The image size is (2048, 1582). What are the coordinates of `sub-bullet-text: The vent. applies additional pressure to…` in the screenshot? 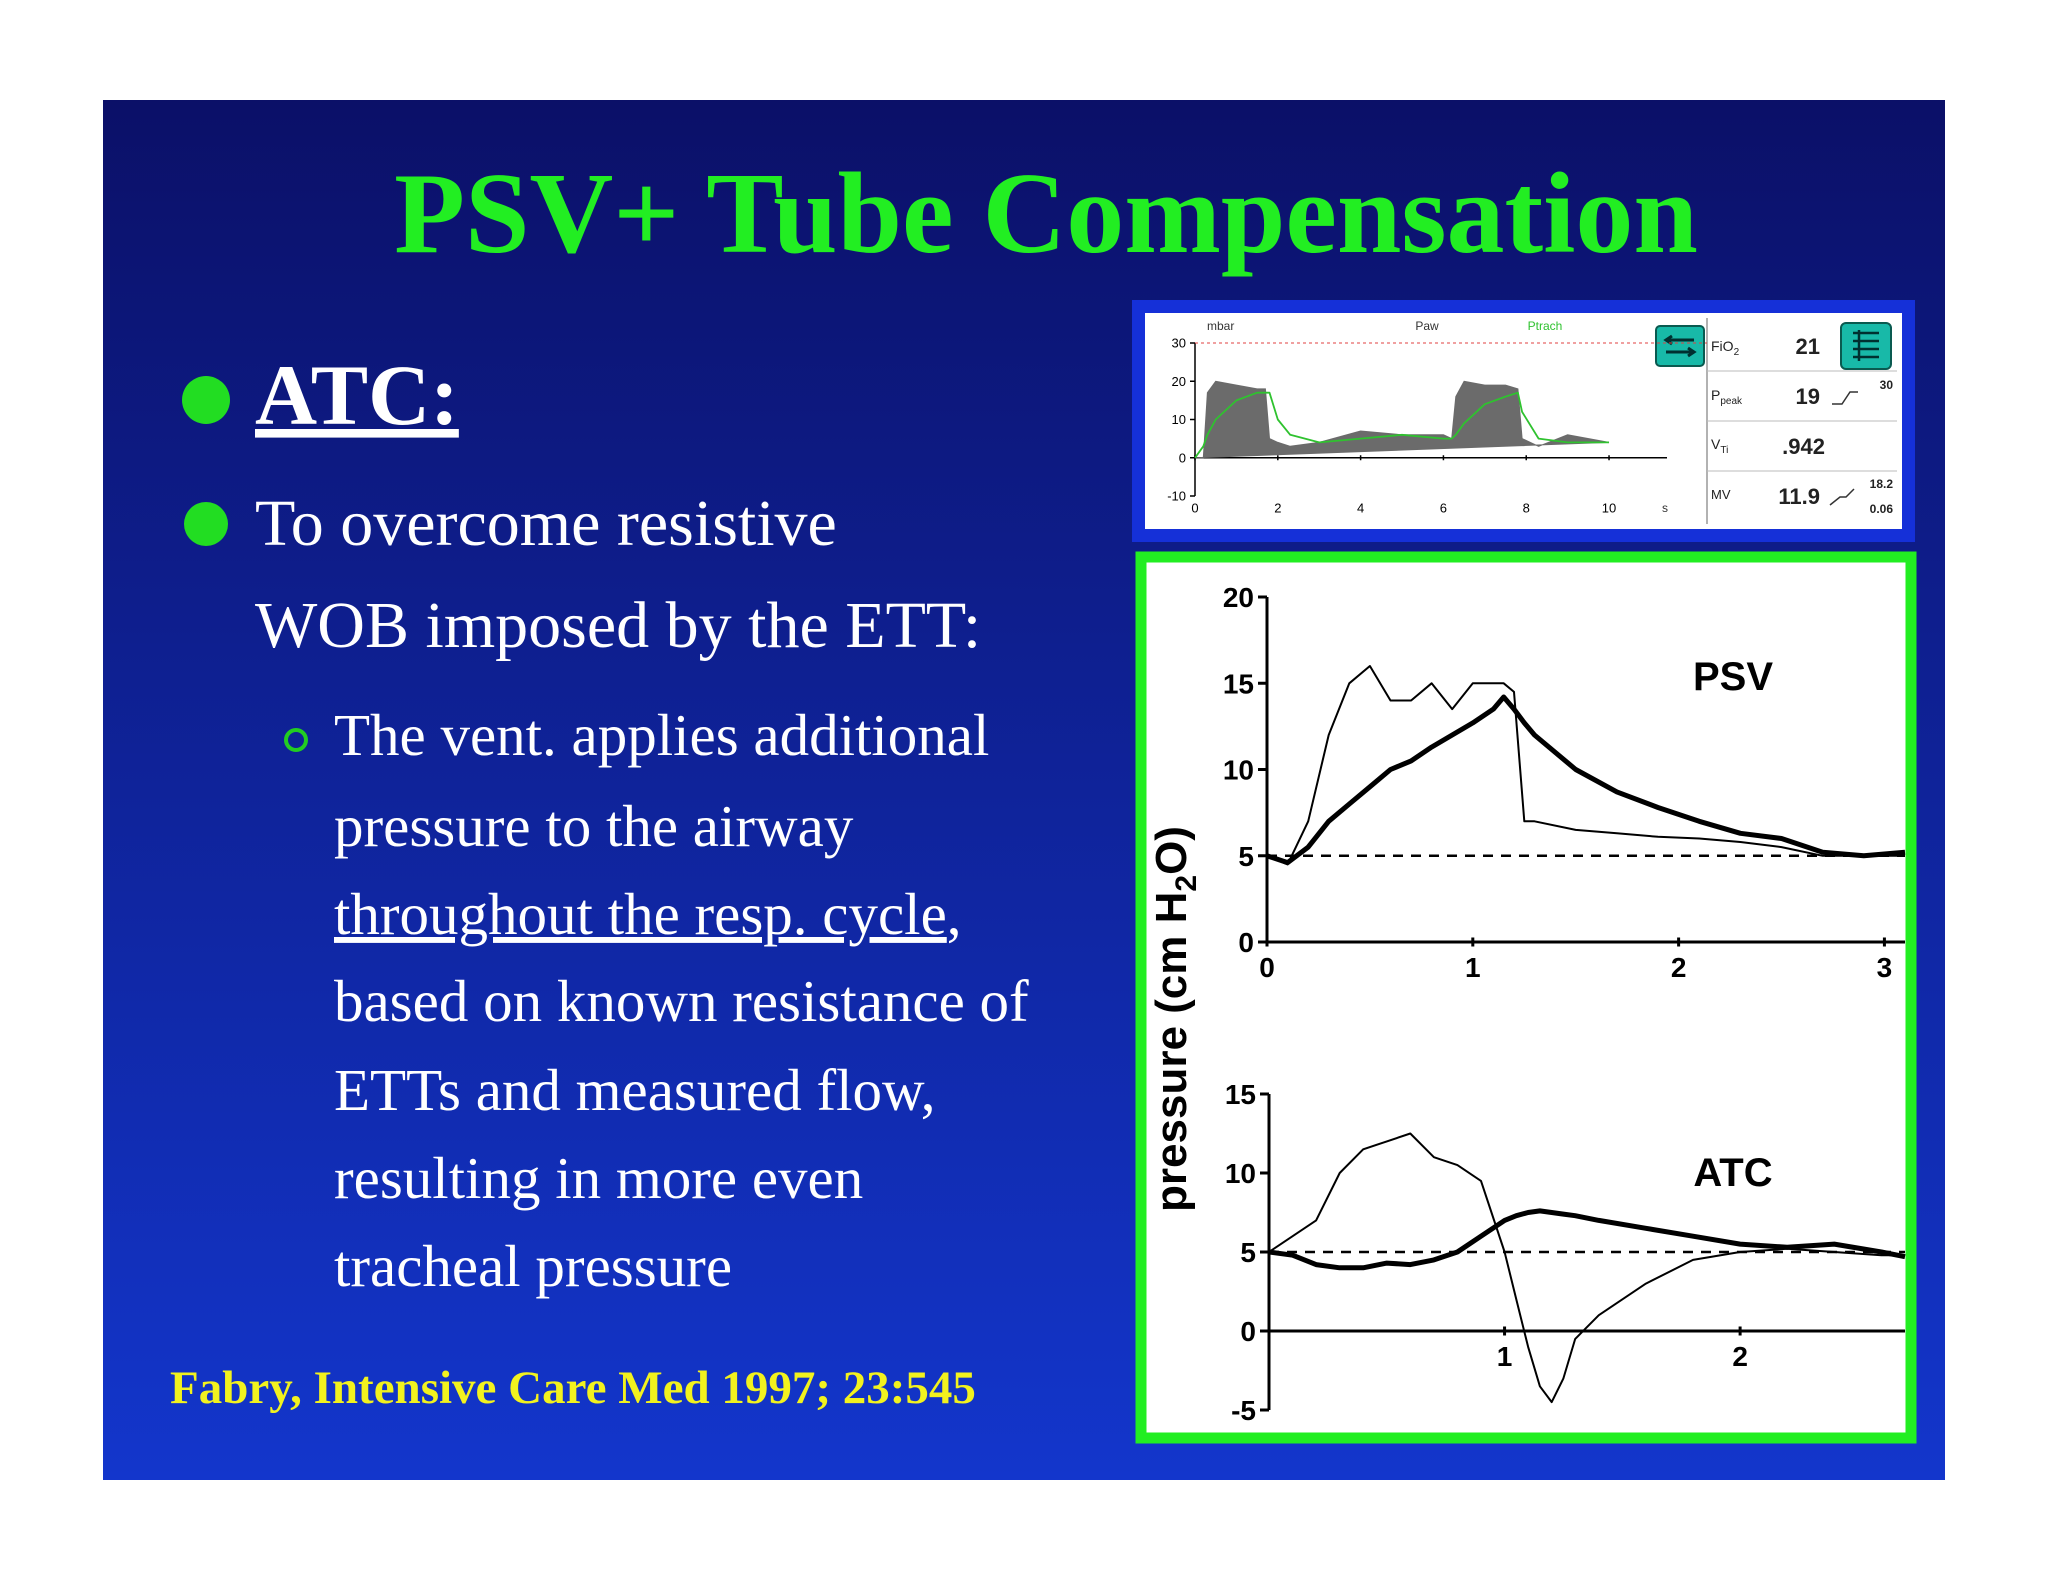 It's located at (681, 1000).